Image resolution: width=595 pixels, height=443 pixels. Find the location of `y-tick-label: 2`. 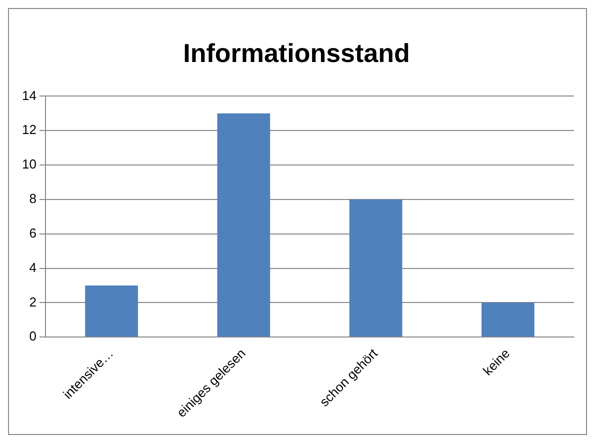

y-tick-label: 2 is located at coordinates (32, 302).